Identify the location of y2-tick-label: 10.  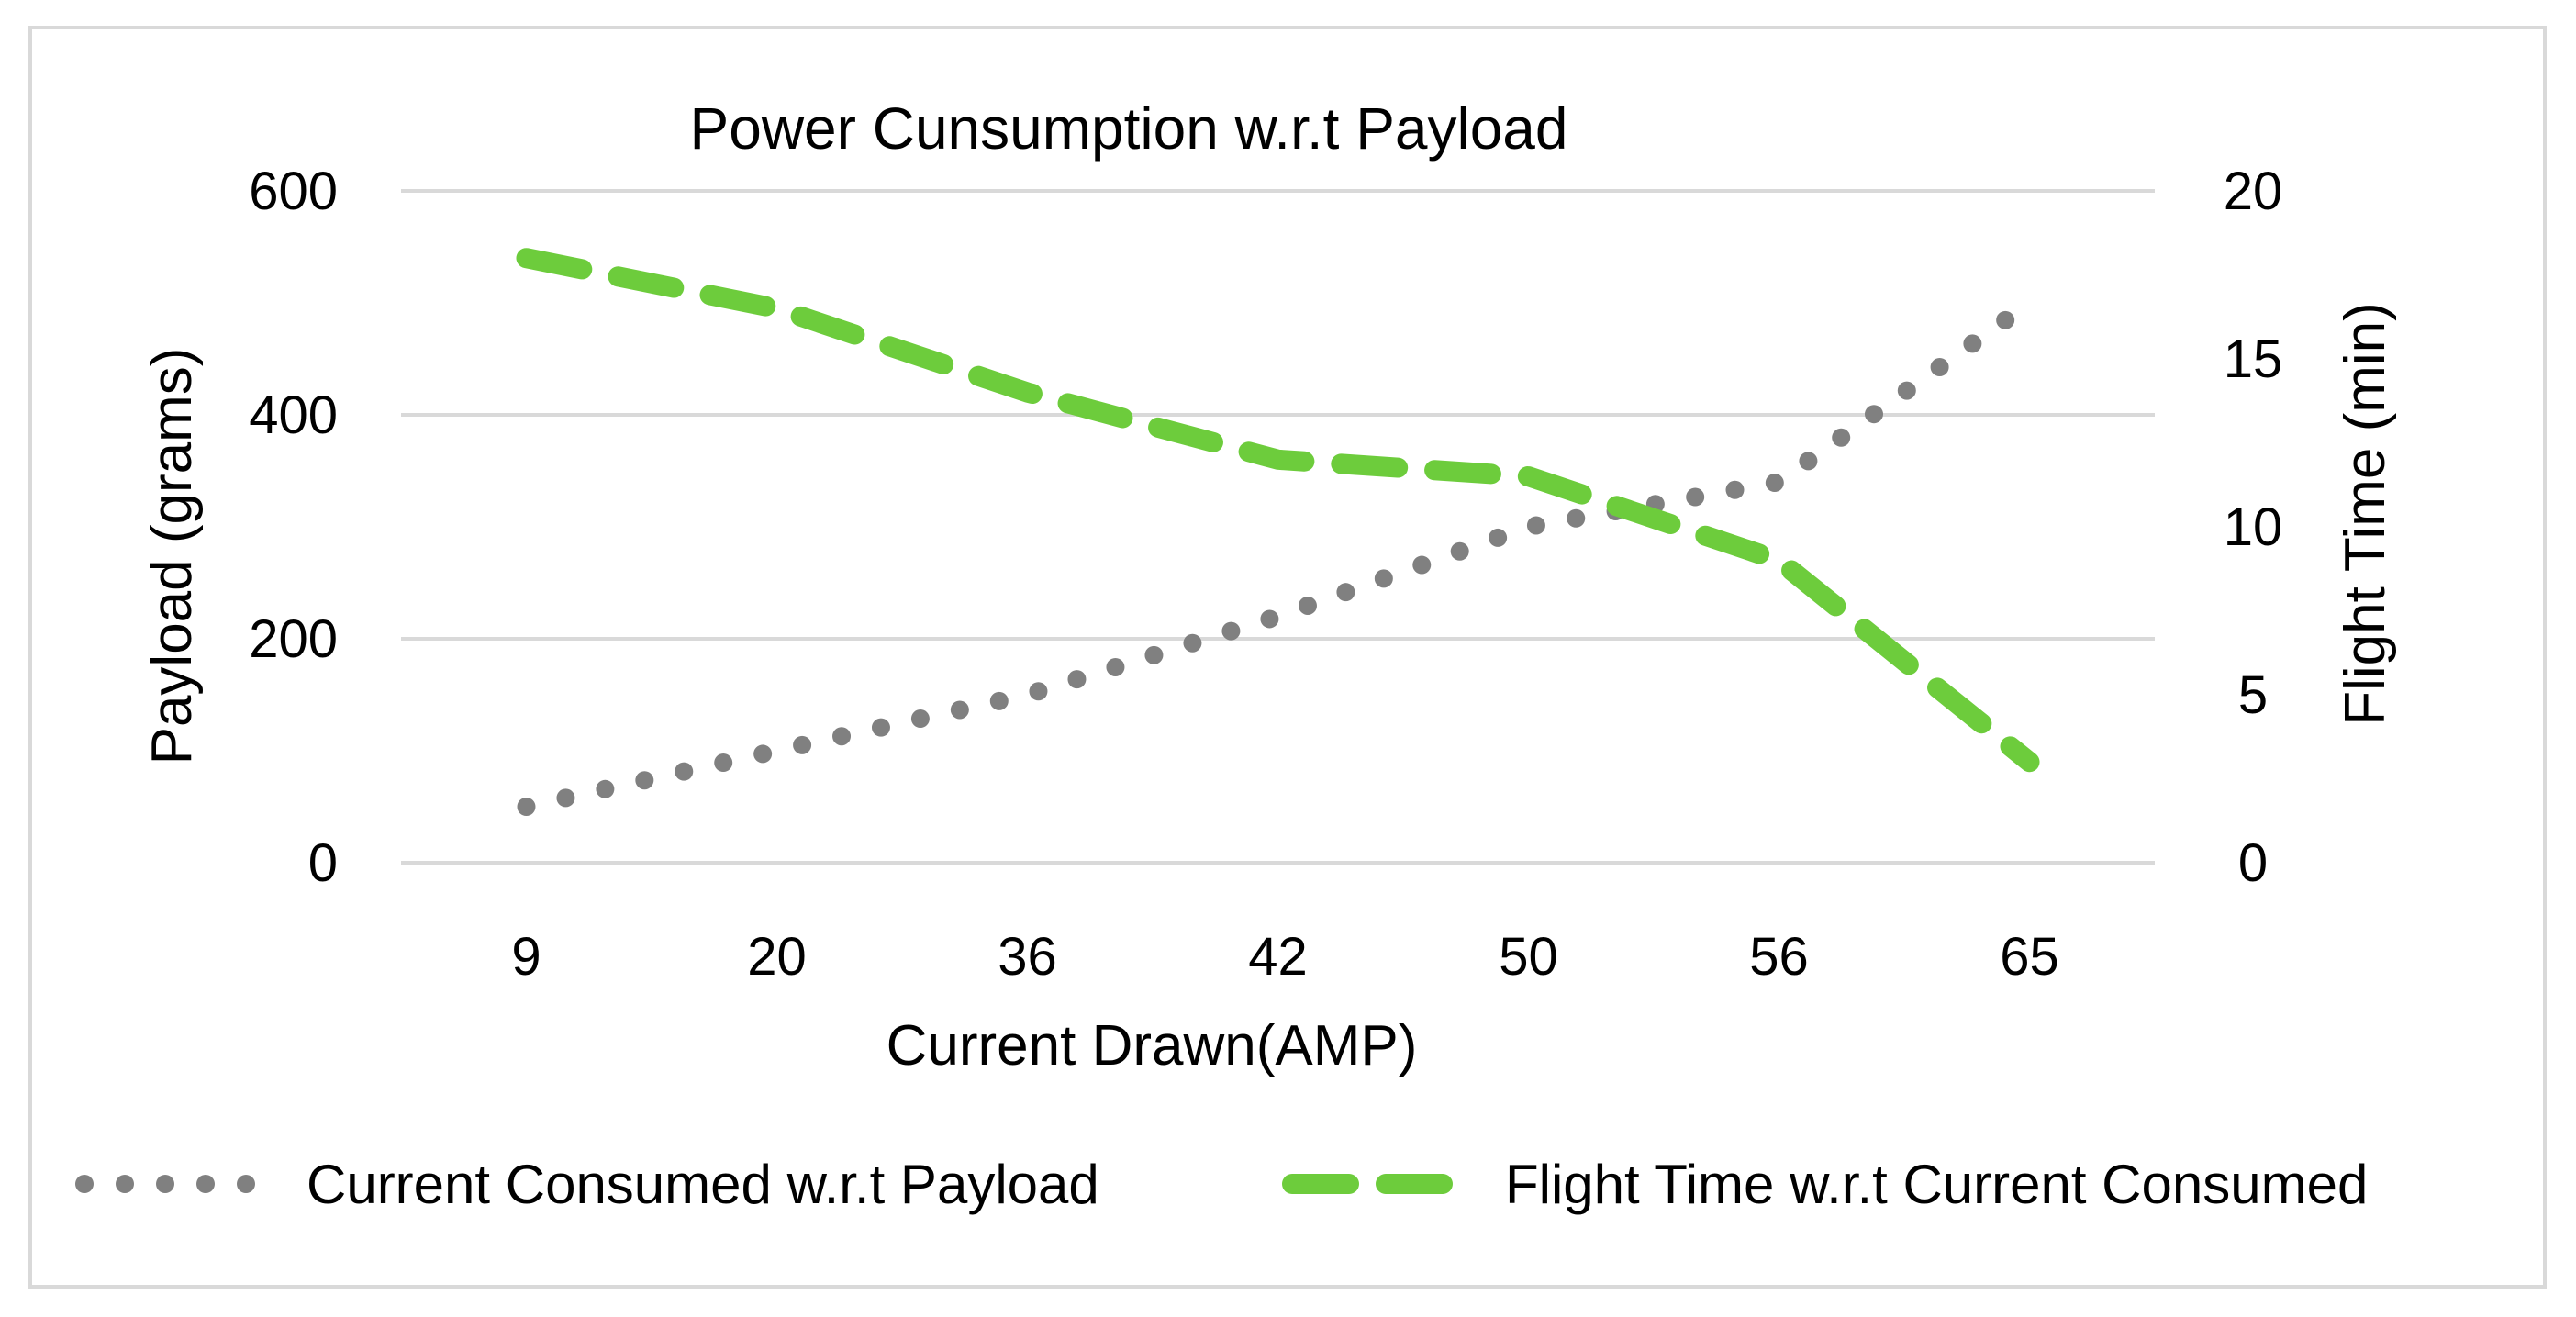
(2254, 527).